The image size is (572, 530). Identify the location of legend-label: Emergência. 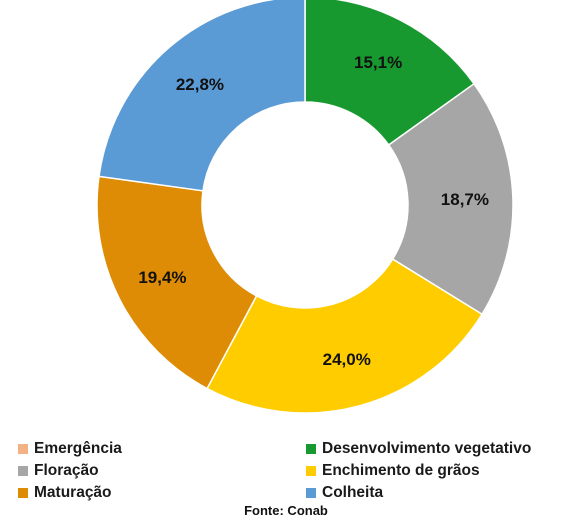
(78, 448).